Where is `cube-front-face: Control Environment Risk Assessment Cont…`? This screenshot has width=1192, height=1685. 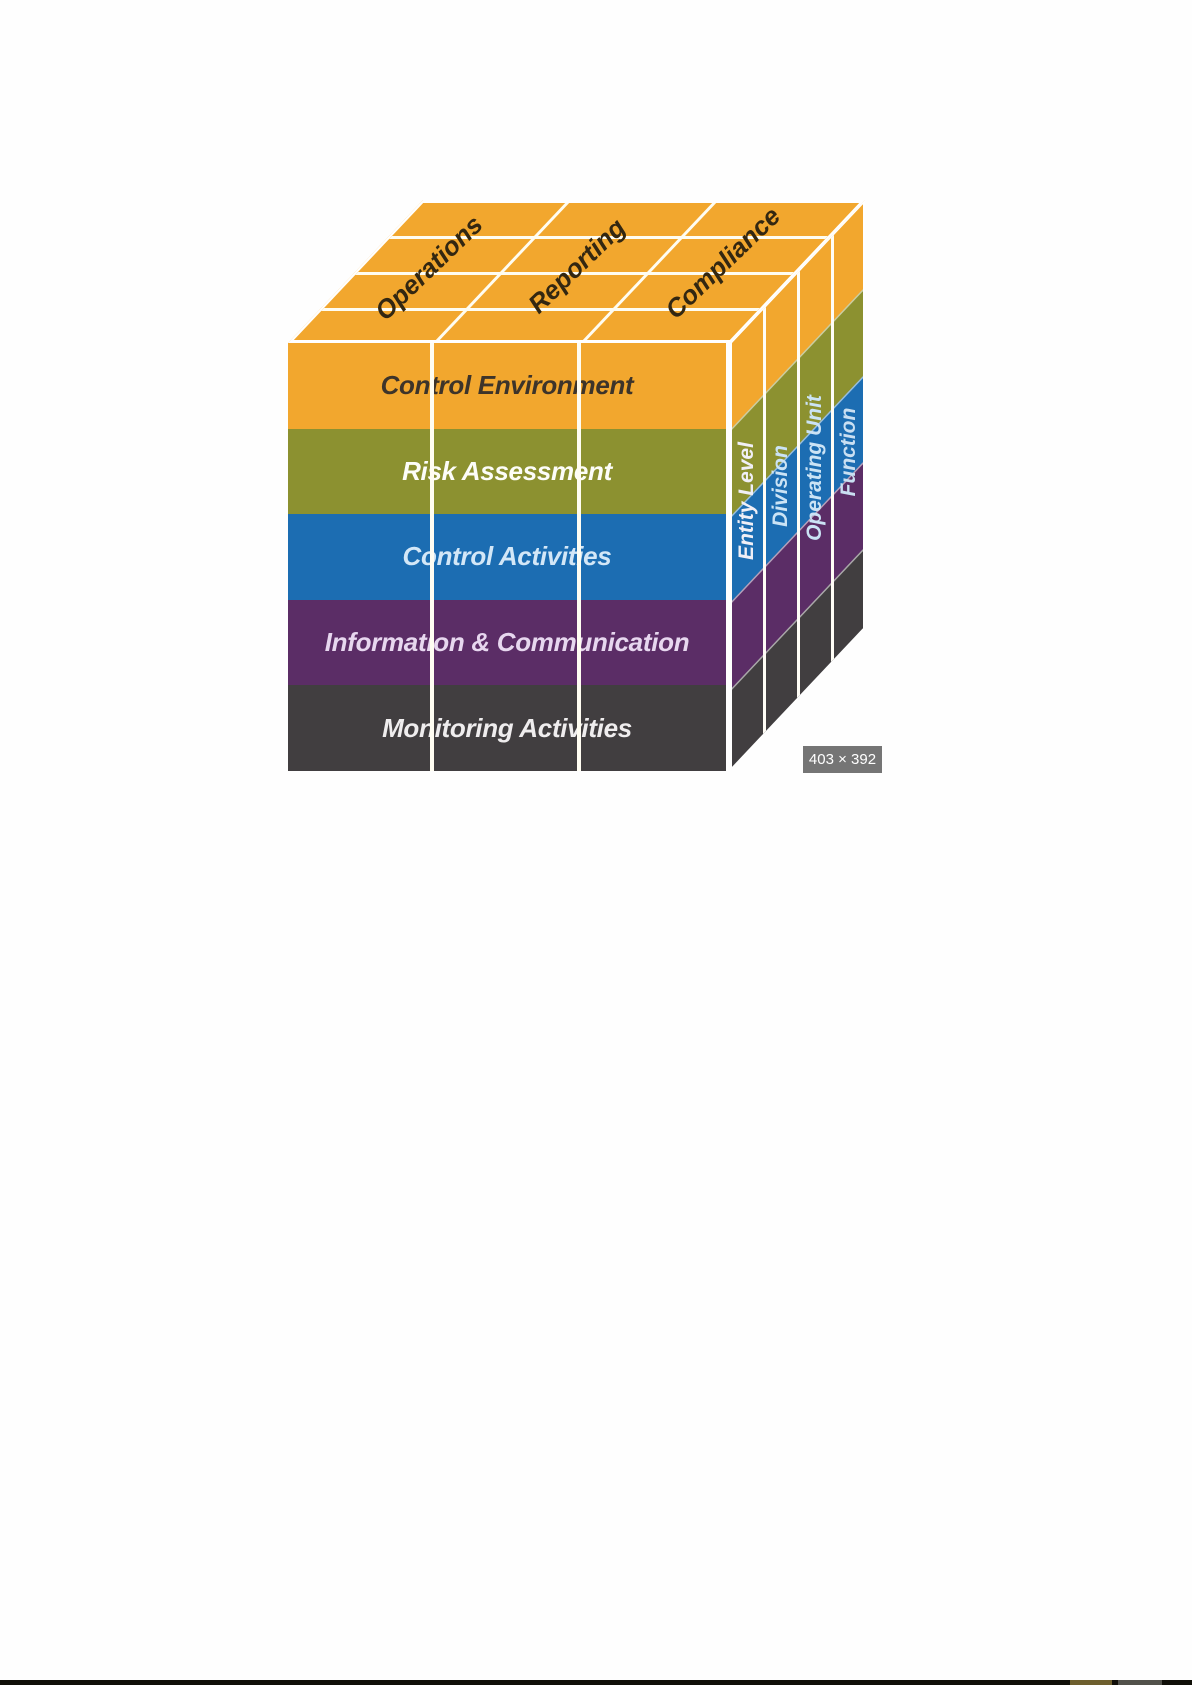 cube-front-face: Control Environment Risk Assessment Cont… is located at coordinates (509, 557).